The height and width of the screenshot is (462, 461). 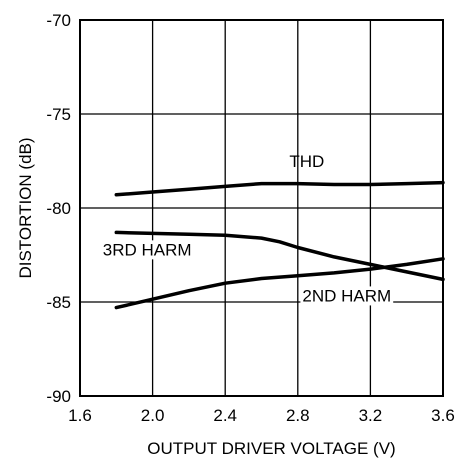 I want to click on y-axis-title: DISTORTION (dB), so click(x=25, y=207).